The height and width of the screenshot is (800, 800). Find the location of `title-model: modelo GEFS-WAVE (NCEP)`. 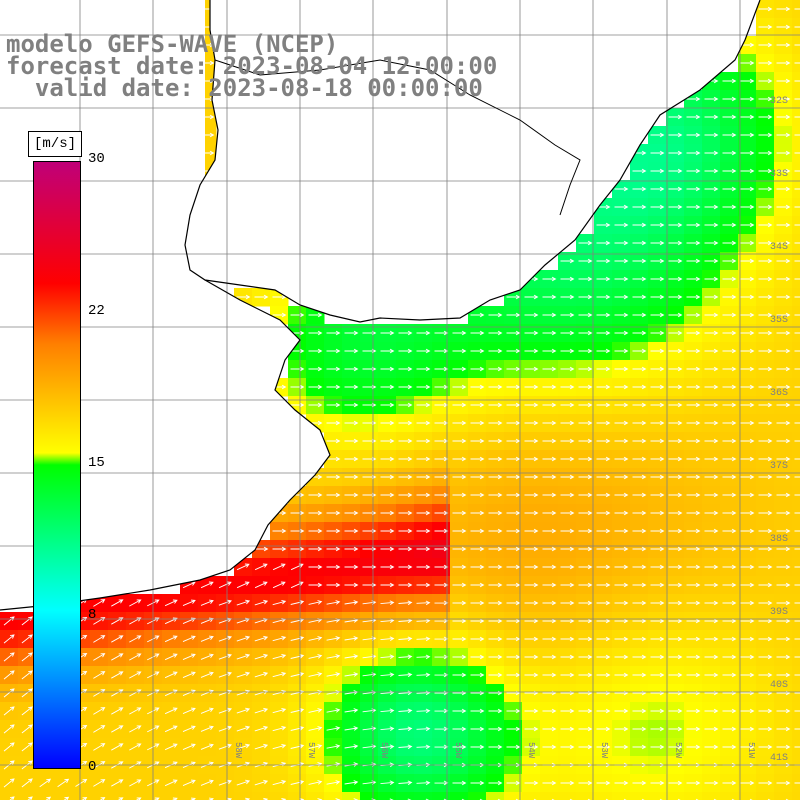

title-model: modelo GEFS-WAVE (NCEP) is located at coordinates (172, 44).